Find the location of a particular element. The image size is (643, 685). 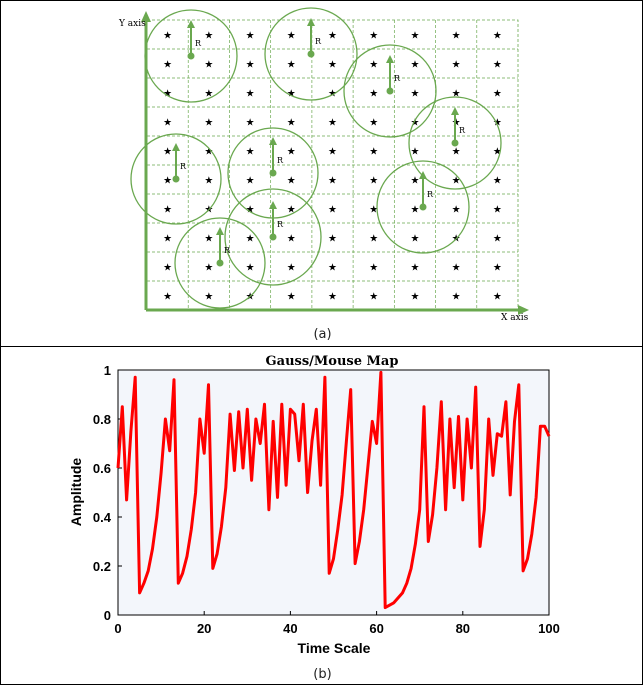

y-axis-label: Y axis is located at coordinates (132, 24).